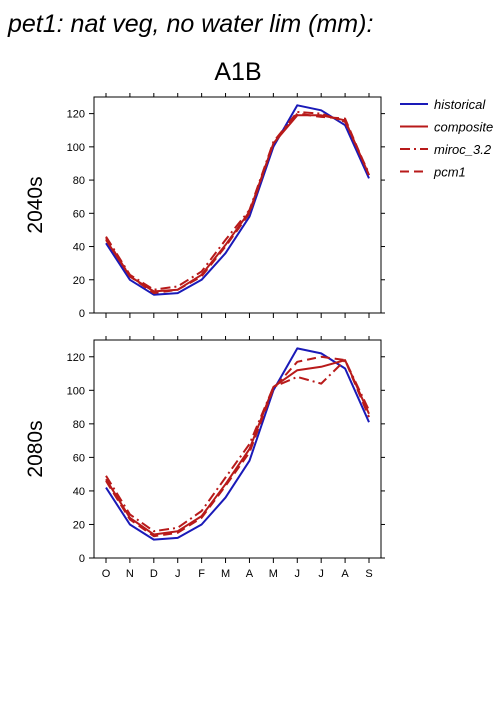 The width and height of the screenshot is (501, 709). Describe the element at coordinates (190, 24) in the screenshot. I see `figure-title: pet1: nat veg, no water lim (mm):` at that location.